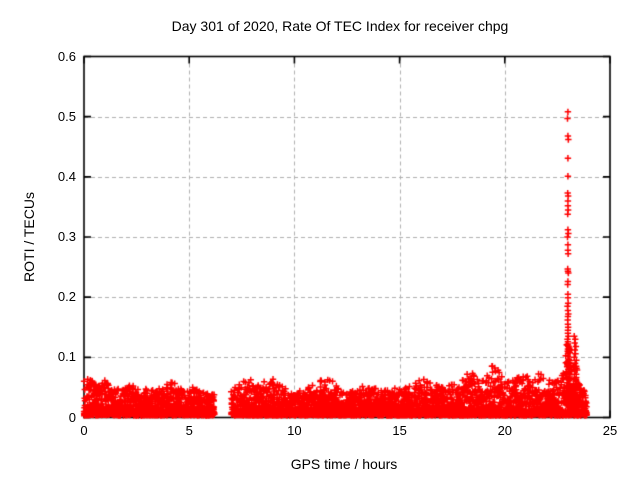 This screenshot has width=640, height=480. Describe the element at coordinates (505, 430) in the screenshot. I see `x-tick-label: 20` at that location.